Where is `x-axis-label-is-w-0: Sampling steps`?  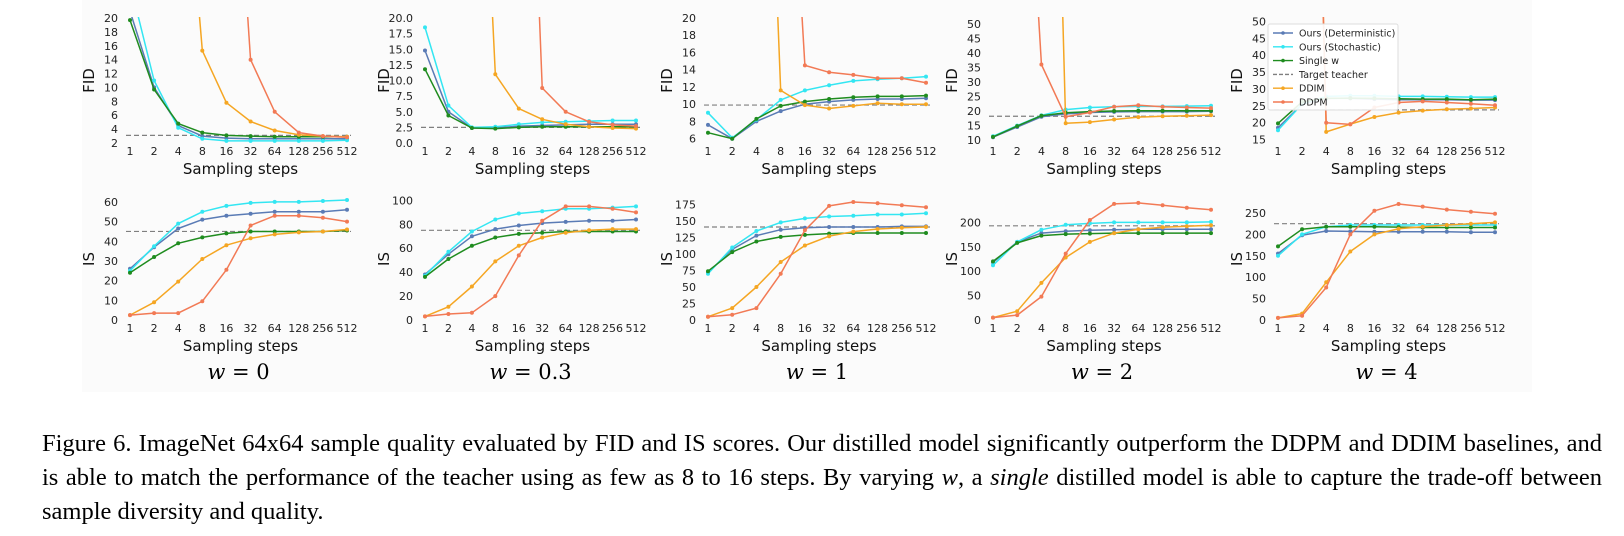 x-axis-label-is-w-0: Sampling steps is located at coordinates (240, 346).